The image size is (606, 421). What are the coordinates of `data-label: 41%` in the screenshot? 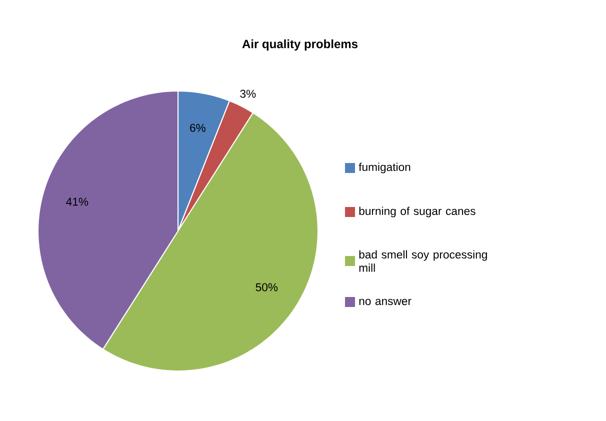 It's located at (77, 202).